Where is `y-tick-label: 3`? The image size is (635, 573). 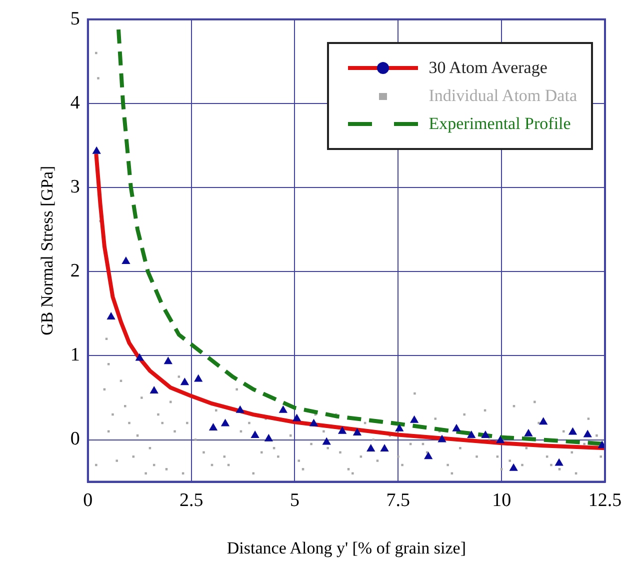 y-tick-label: 3 is located at coordinates (75, 187).